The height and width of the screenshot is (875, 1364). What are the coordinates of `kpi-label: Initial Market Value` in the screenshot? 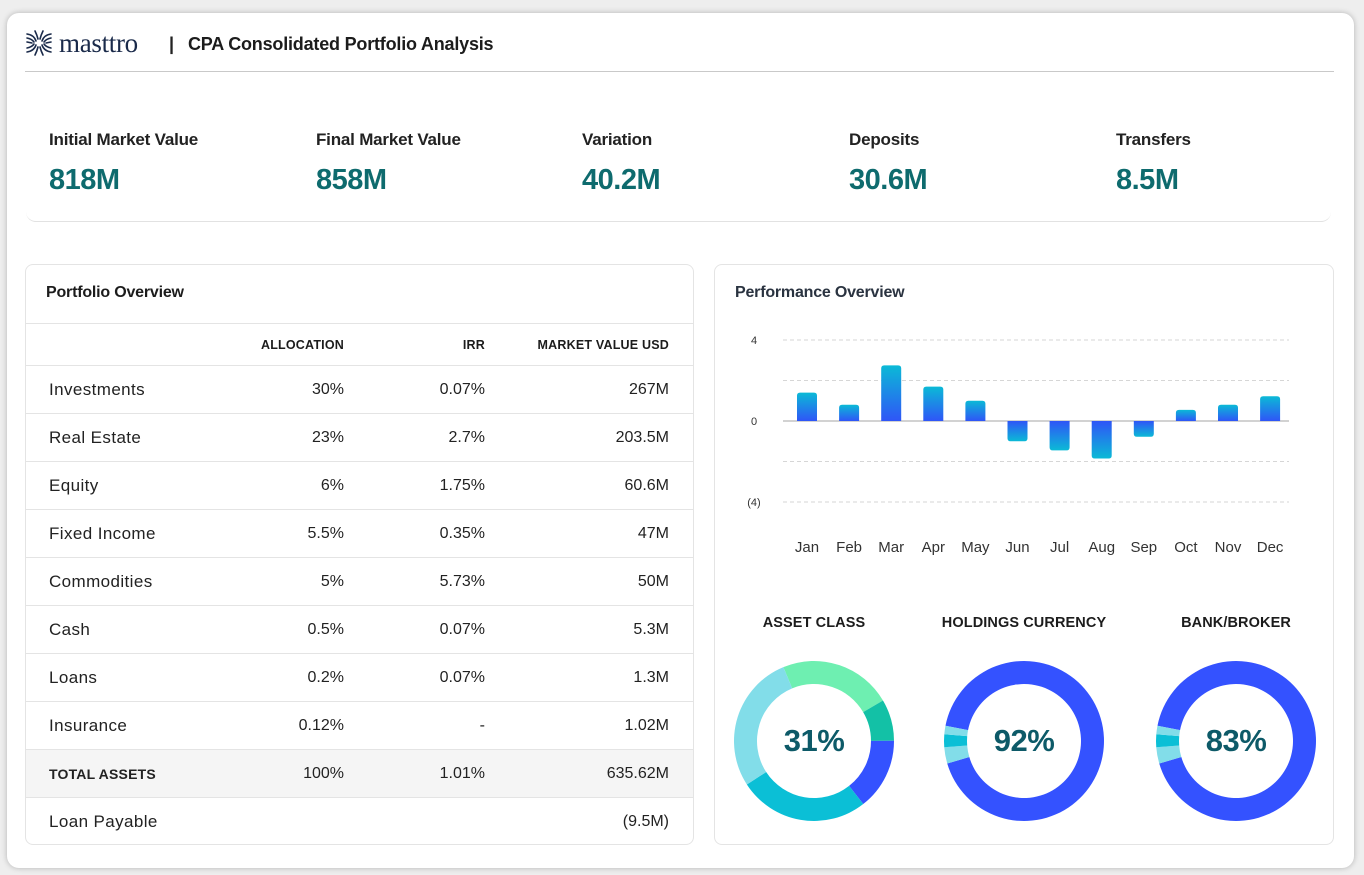 It's located at (124, 139).